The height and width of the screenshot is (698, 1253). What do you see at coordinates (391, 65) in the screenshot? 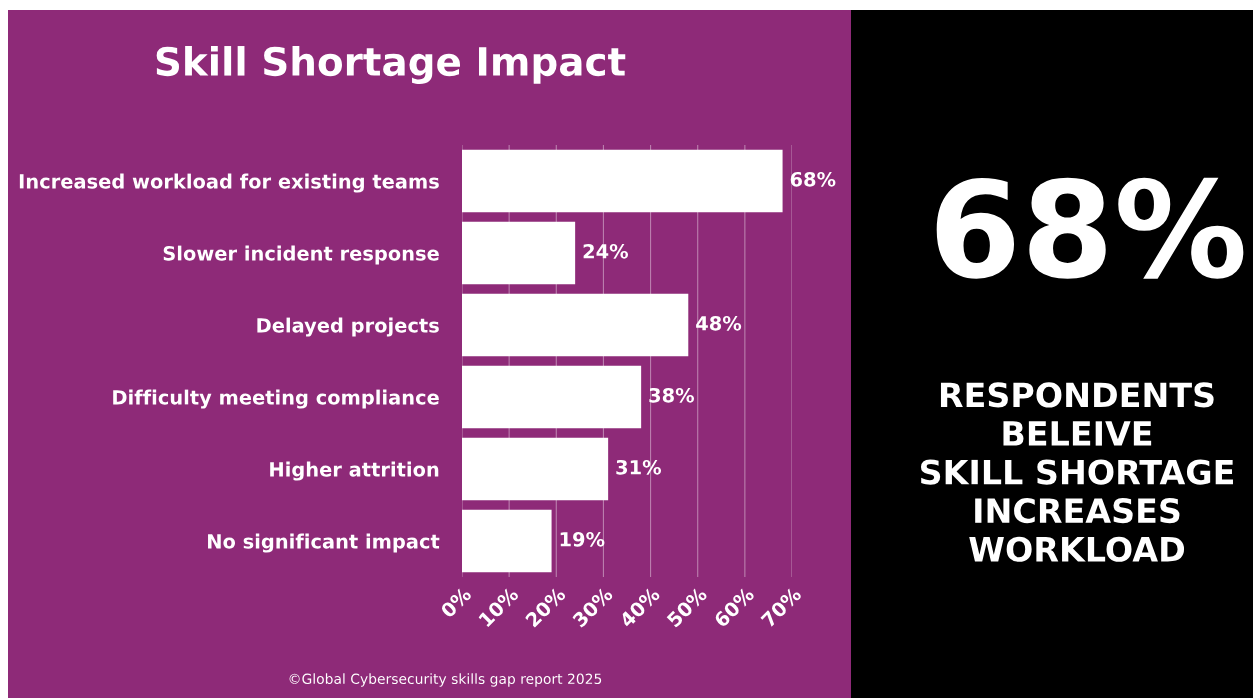
I see `chart-title: Skill Shortage Impact` at bounding box center [391, 65].